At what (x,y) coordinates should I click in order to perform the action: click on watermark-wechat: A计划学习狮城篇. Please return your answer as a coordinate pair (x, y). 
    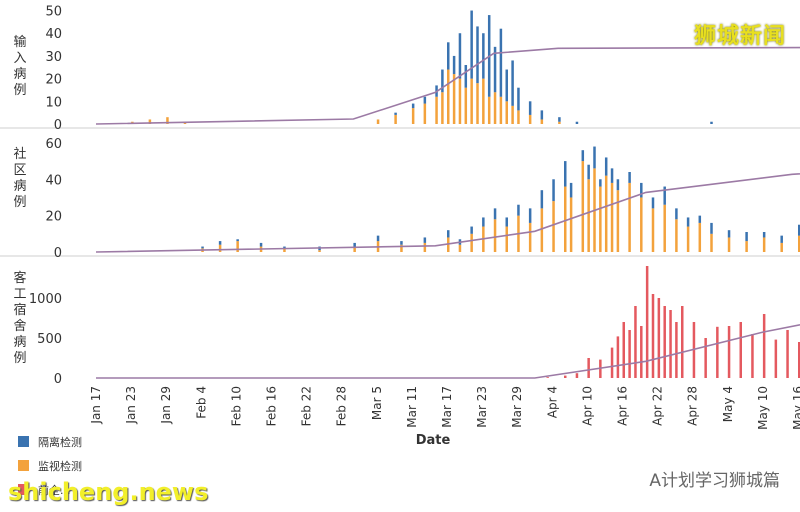
    Looking at the image, I should click on (714, 481).